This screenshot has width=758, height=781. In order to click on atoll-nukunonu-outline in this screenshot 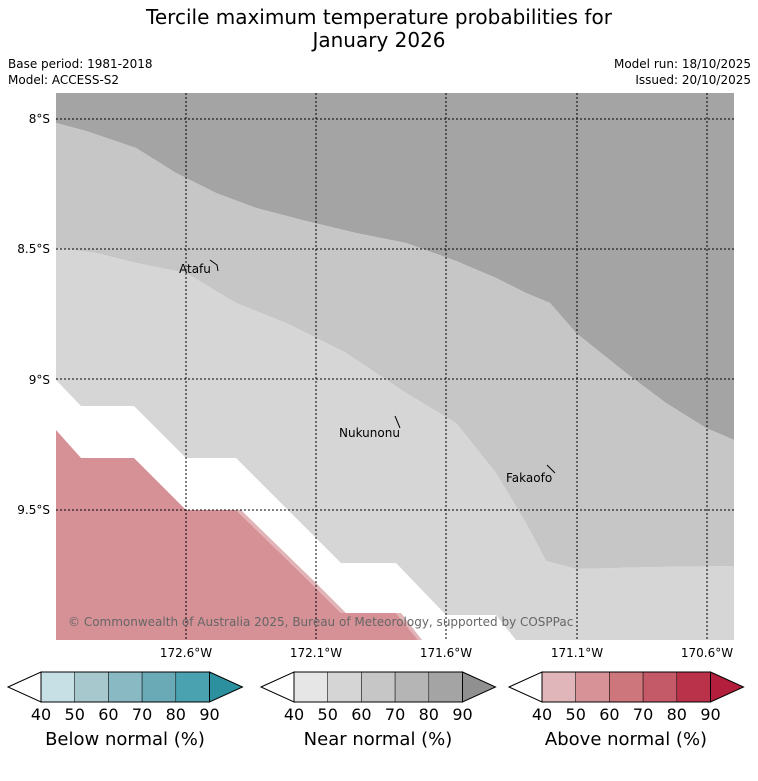, I will do `click(397, 422)`.